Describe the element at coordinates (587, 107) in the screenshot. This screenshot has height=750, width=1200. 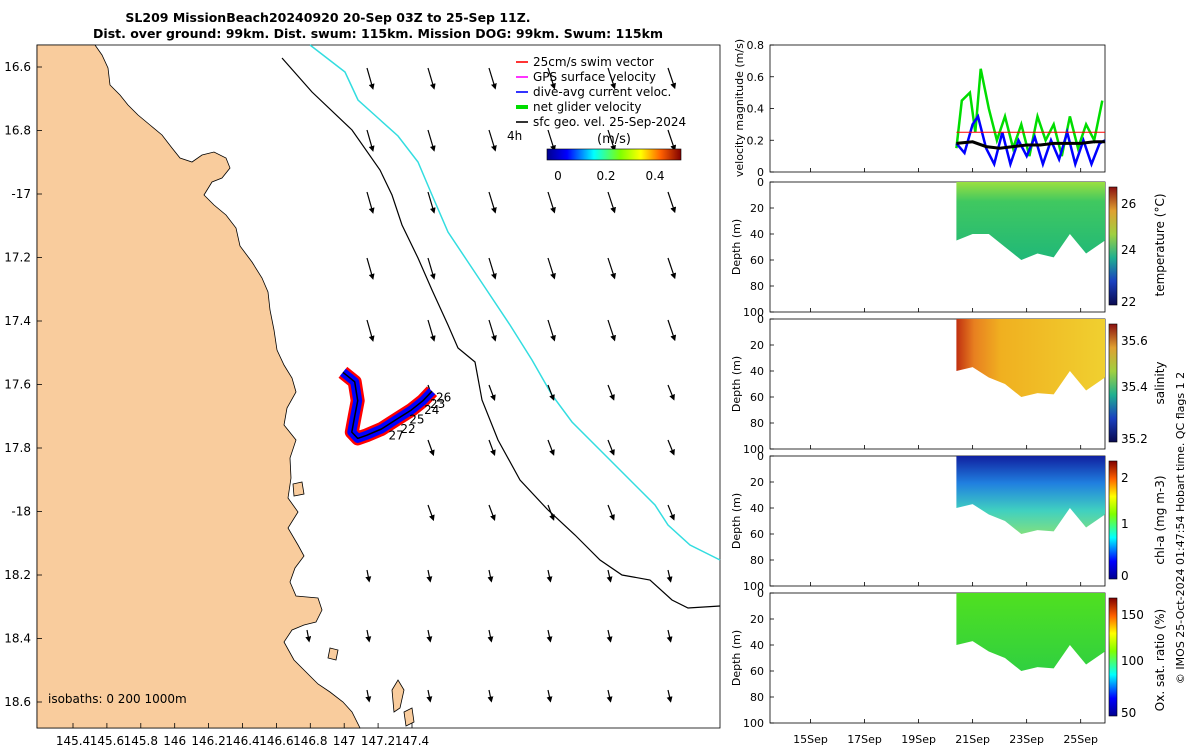
I see `legend-label: net glider velocity` at that location.